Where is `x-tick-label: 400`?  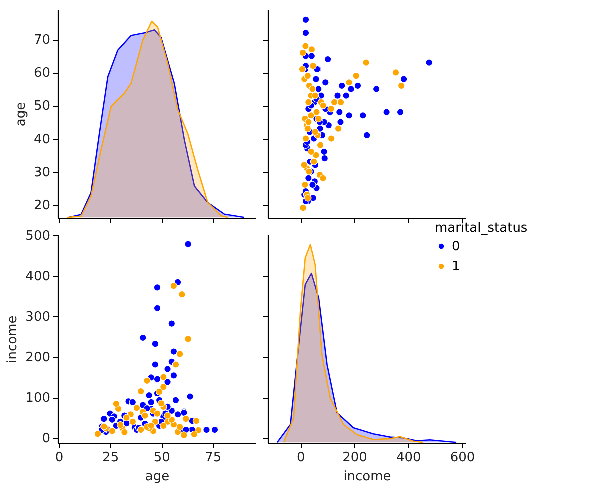 x-tick-label: 400 is located at coordinates (409, 458).